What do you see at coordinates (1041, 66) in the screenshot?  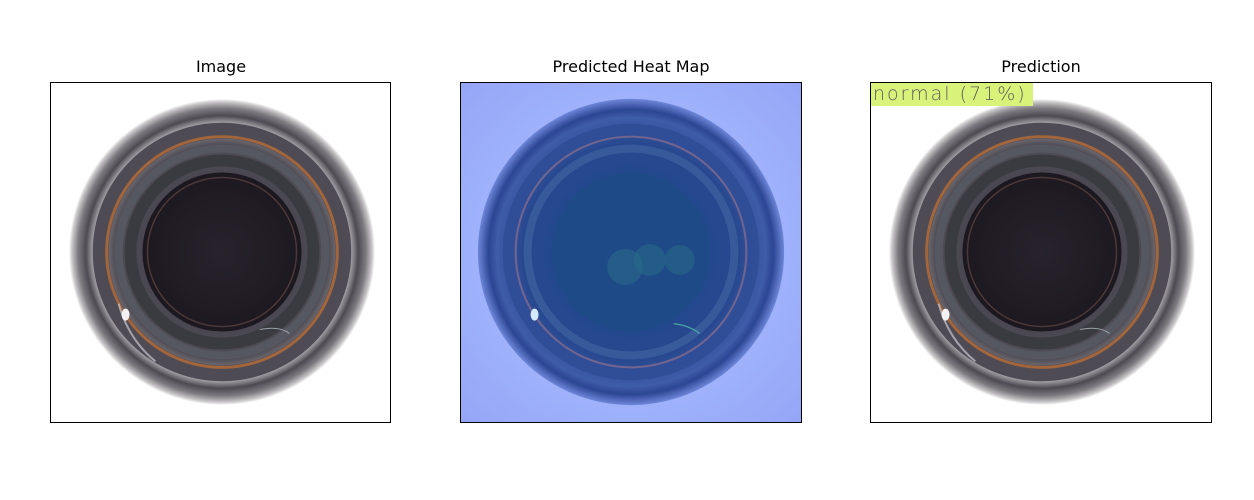 I see `prediction-panel-title: Prediction` at bounding box center [1041, 66].